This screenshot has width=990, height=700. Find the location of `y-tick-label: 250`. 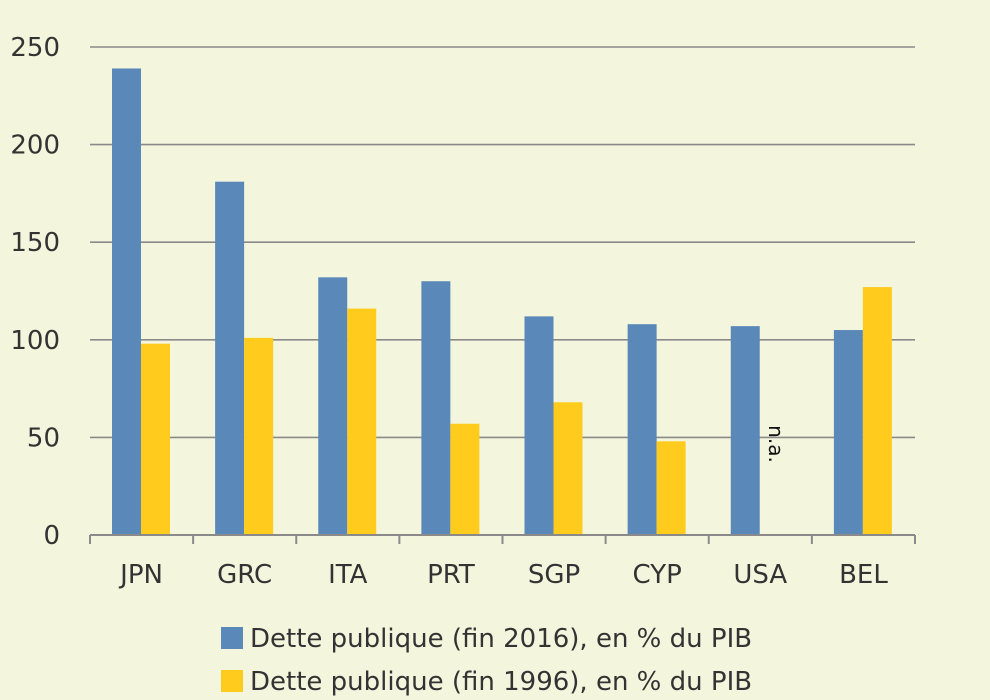

y-tick-label: 250 is located at coordinates (35, 48).